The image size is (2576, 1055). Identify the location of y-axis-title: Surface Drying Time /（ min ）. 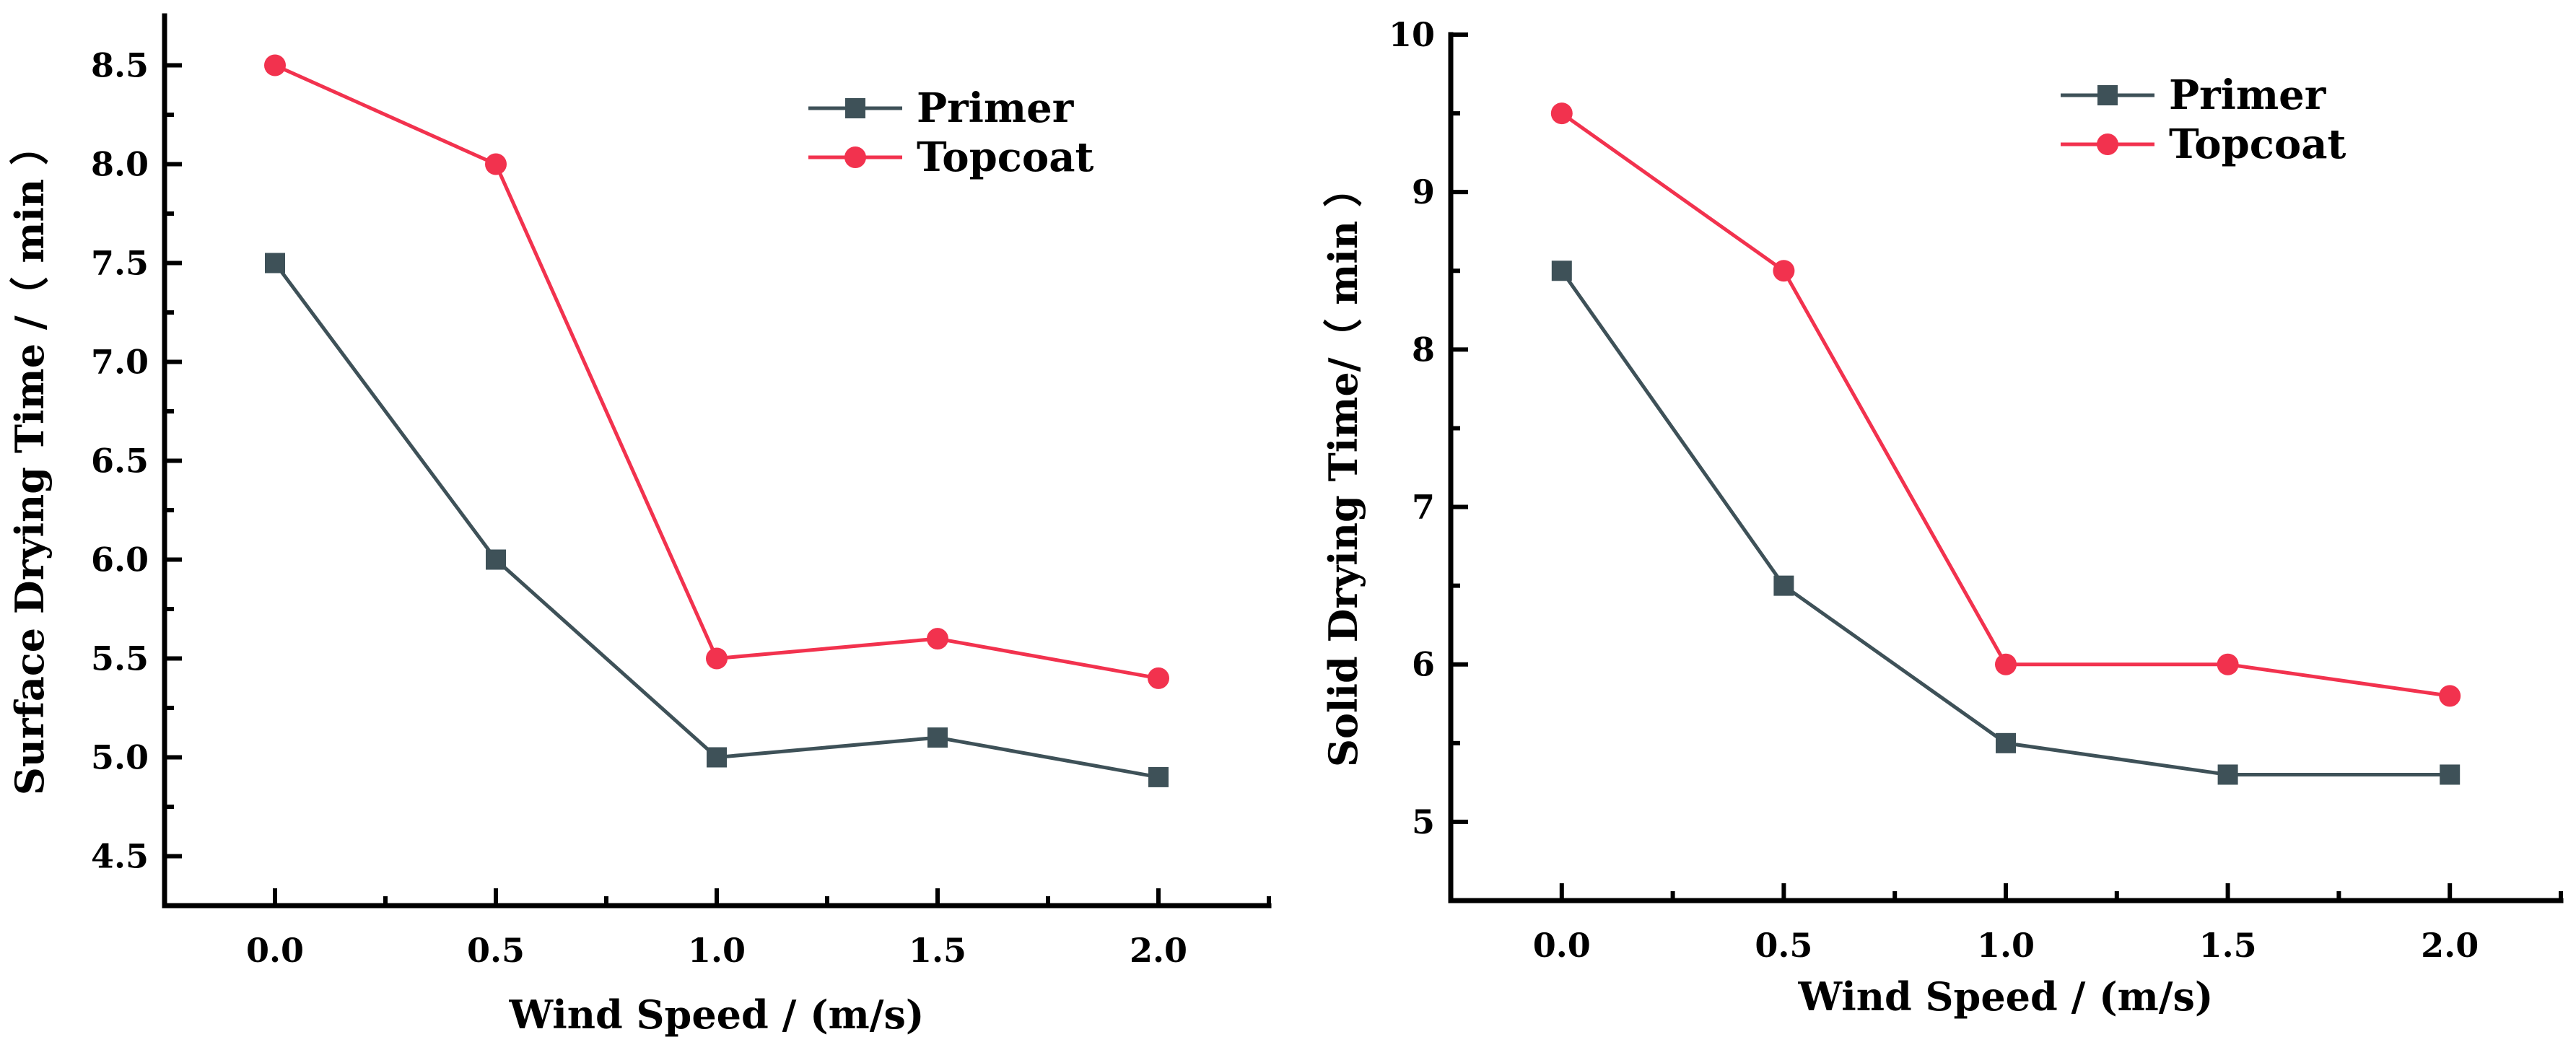
(29, 460).